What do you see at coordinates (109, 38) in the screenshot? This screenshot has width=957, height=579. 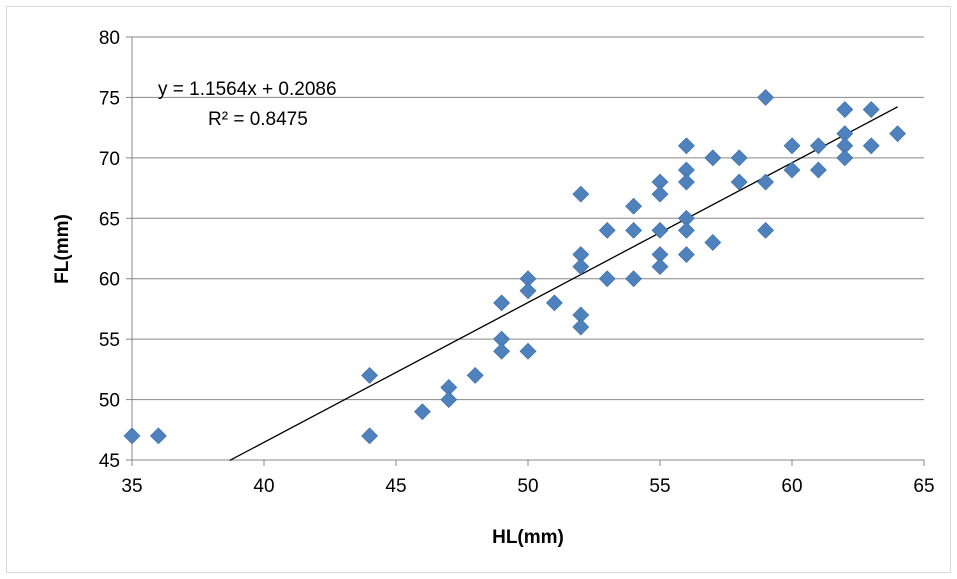 I see `y-tick-label: 80` at bounding box center [109, 38].